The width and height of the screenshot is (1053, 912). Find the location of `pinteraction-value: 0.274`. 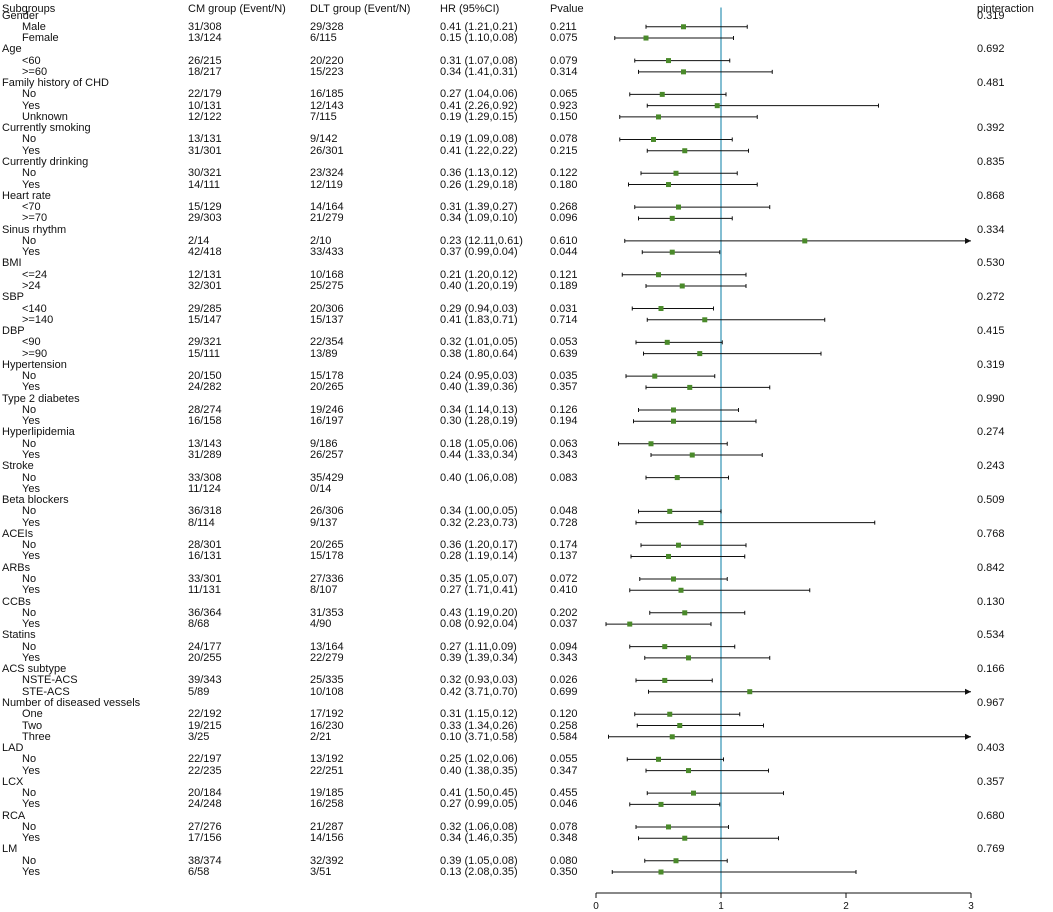

pinteraction-value: 0.274 is located at coordinates (991, 432).